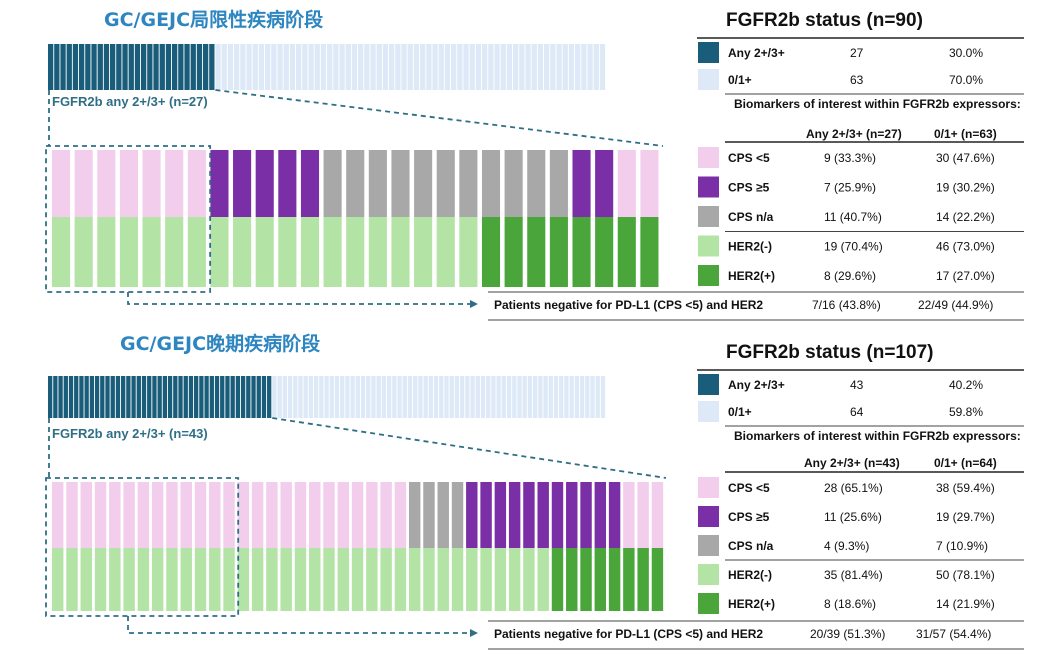 This screenshot has width=1039, height=657. I want to click on status-count: 43, so click(857, 385).